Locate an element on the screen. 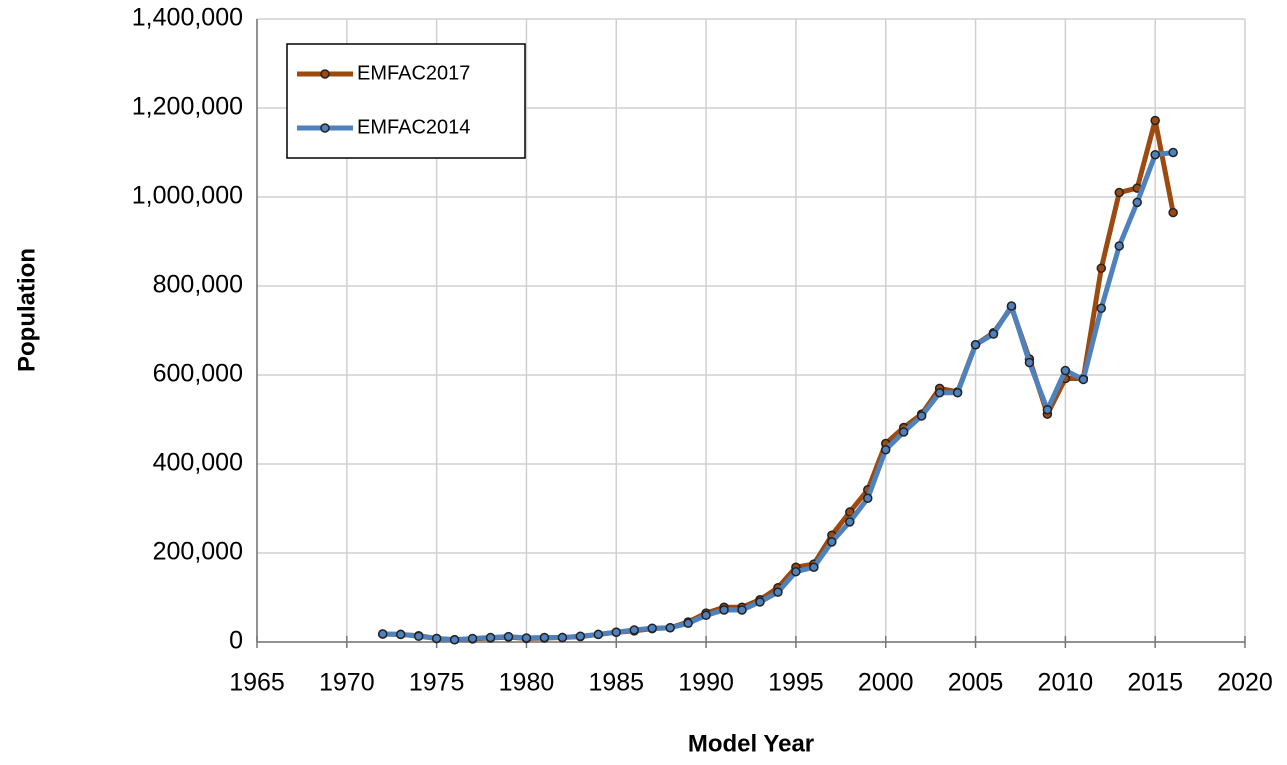 This screenshot has height=765, width=1287. y-tick-label: 400,000 is located at coordinates (198, 463).